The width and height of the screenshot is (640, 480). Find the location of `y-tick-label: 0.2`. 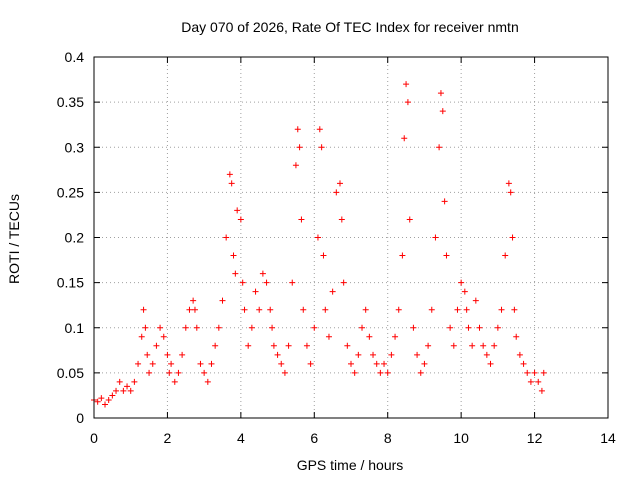

y-tick-label: 0.2 is located at coordinates (75, 238).